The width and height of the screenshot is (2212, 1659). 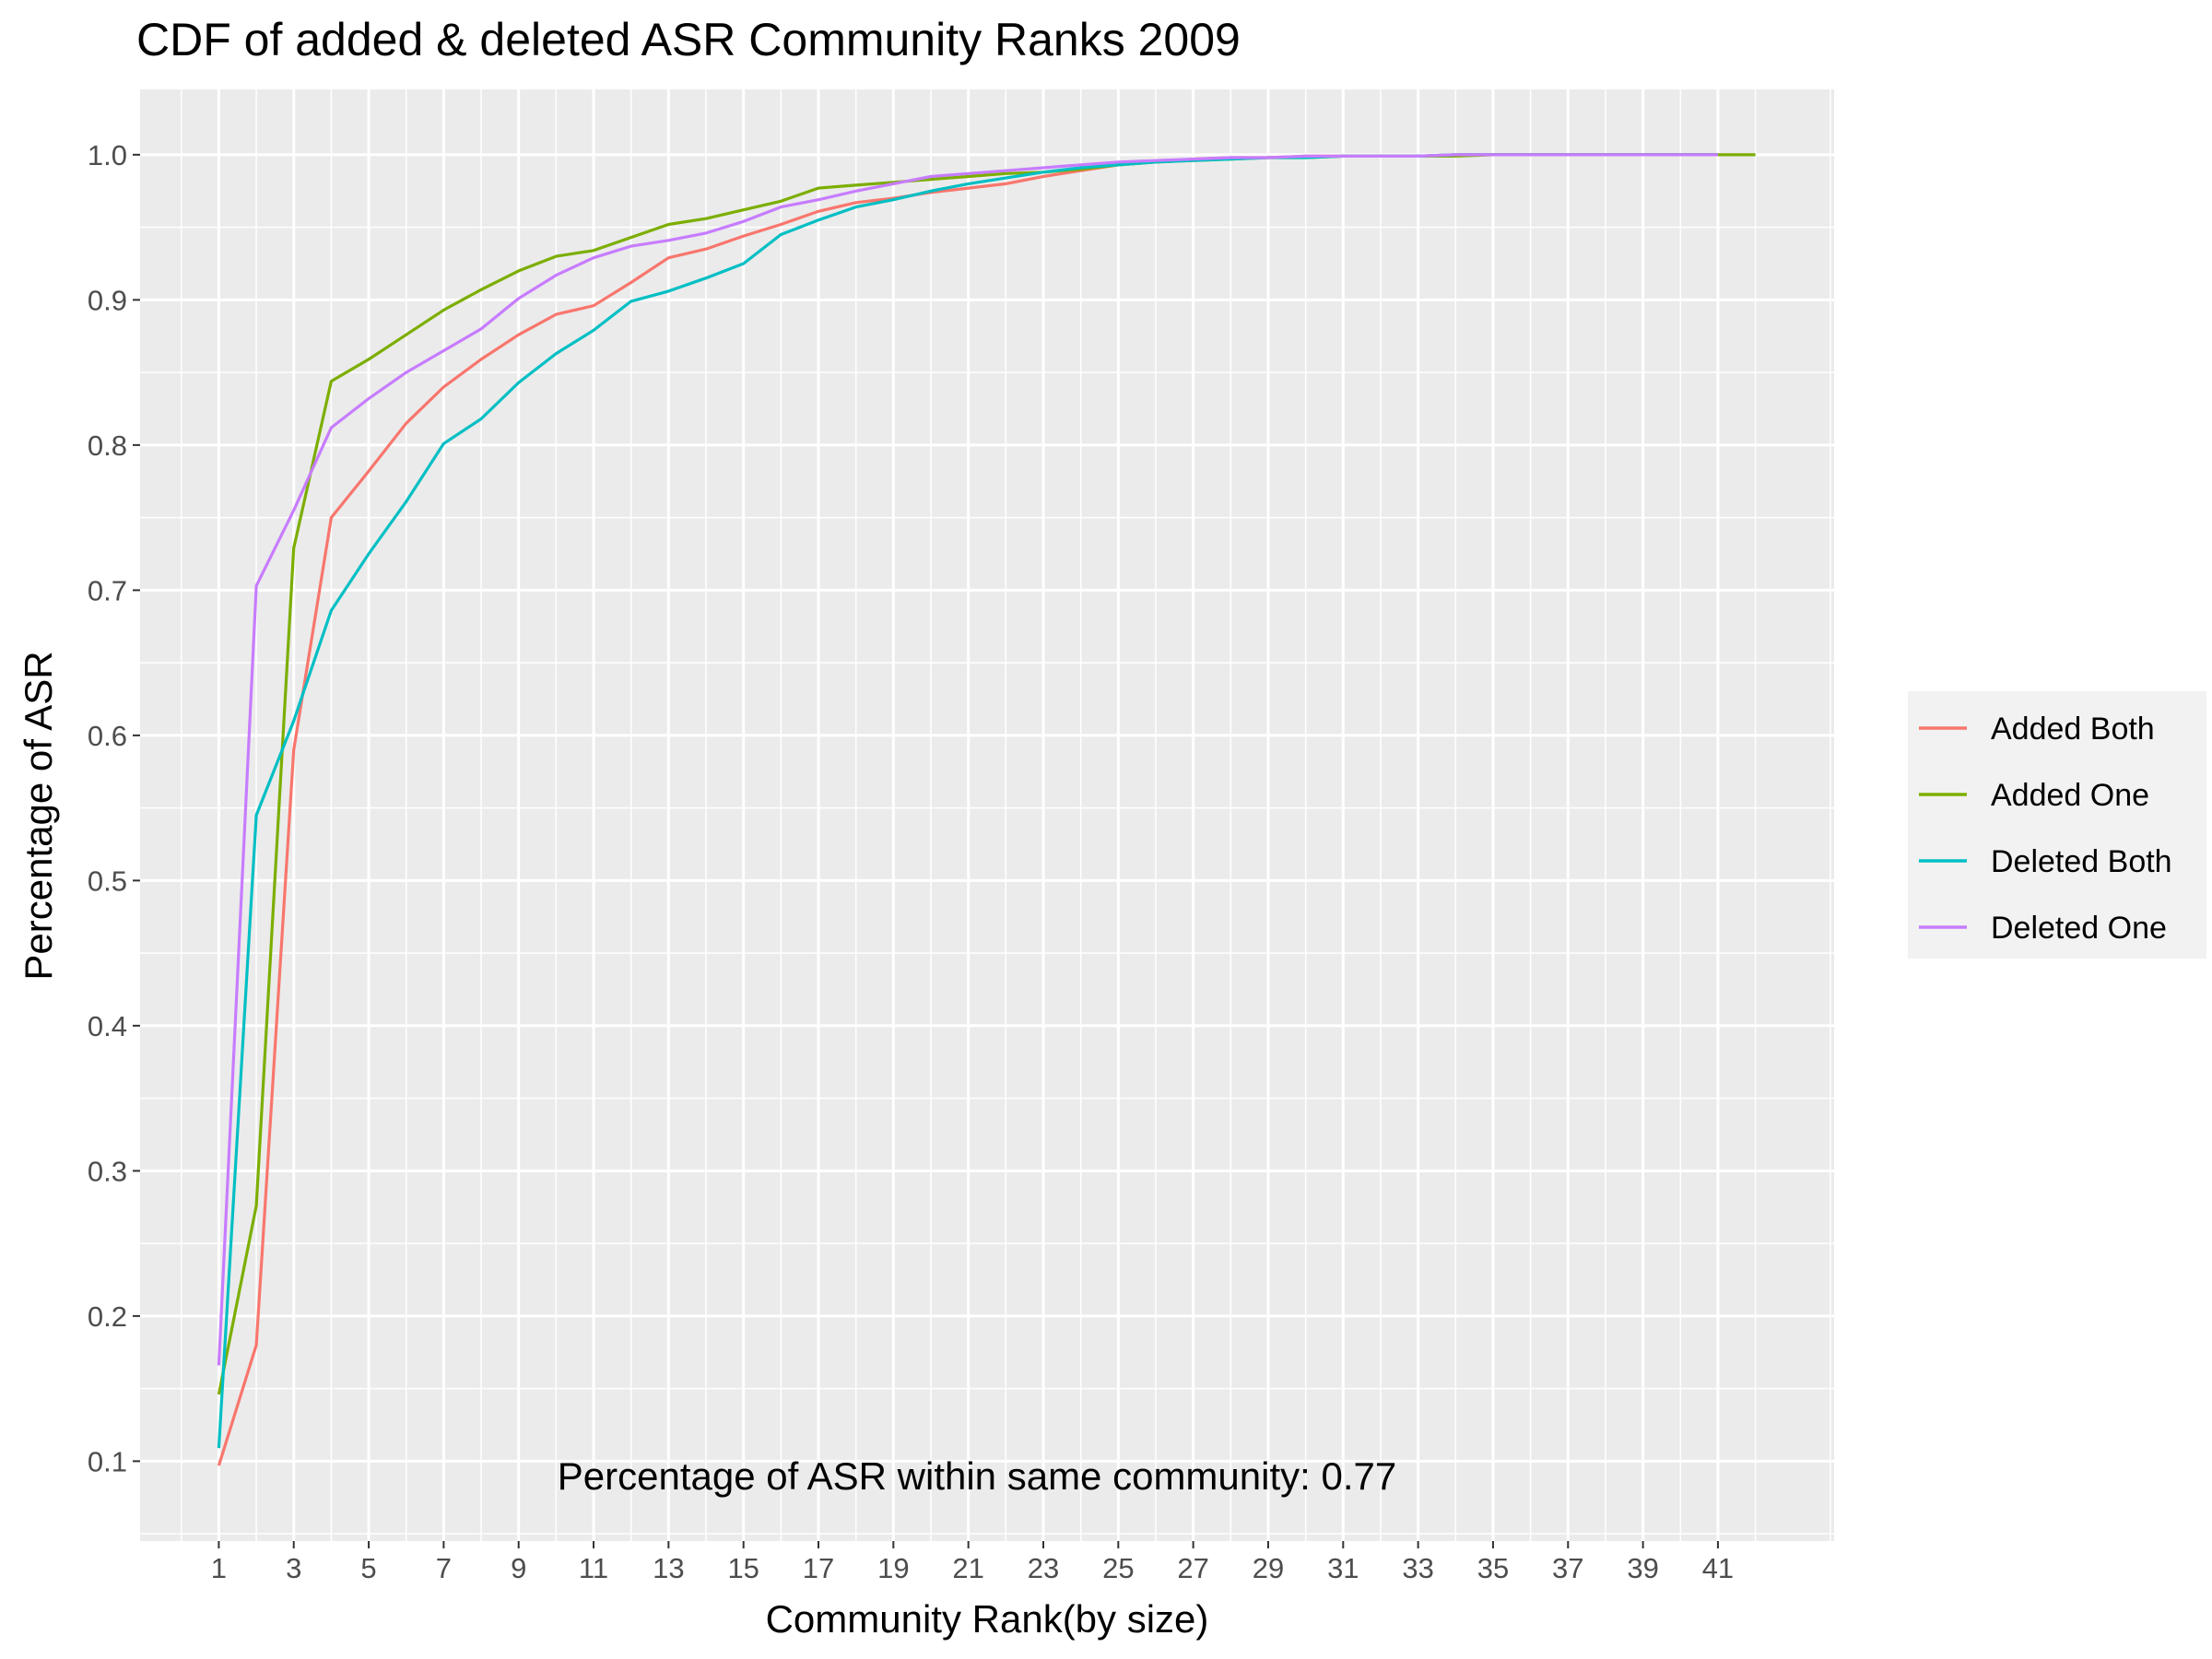 What do you see at coordinates (1268, 1568) in the screenshot?
I see `x-tick-label: 29` at bounding box center [1268, 1568].